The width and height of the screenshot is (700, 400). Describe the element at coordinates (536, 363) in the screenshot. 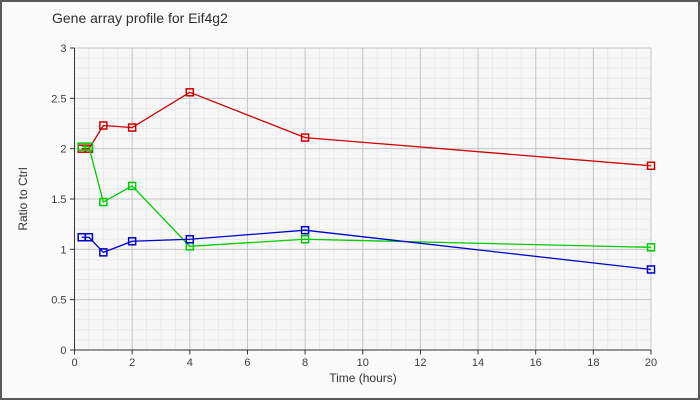

I see `x-tick-label: 16` at that location.